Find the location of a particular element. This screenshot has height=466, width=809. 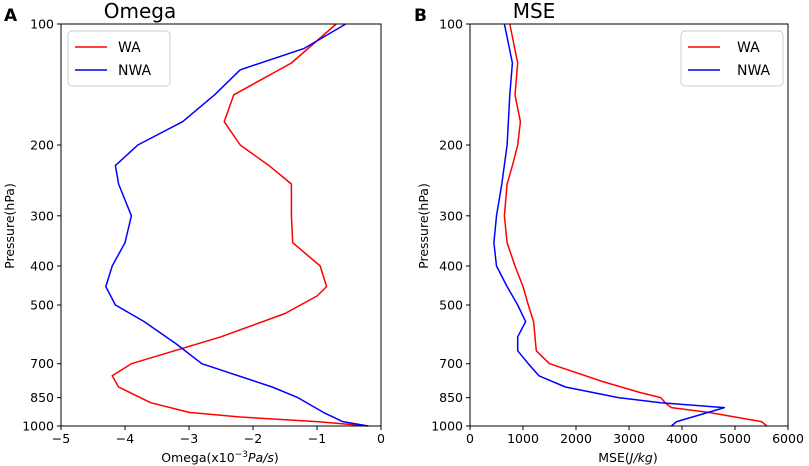

panel-b-ytick-label: 1000 is located at coordinates (447, 426).